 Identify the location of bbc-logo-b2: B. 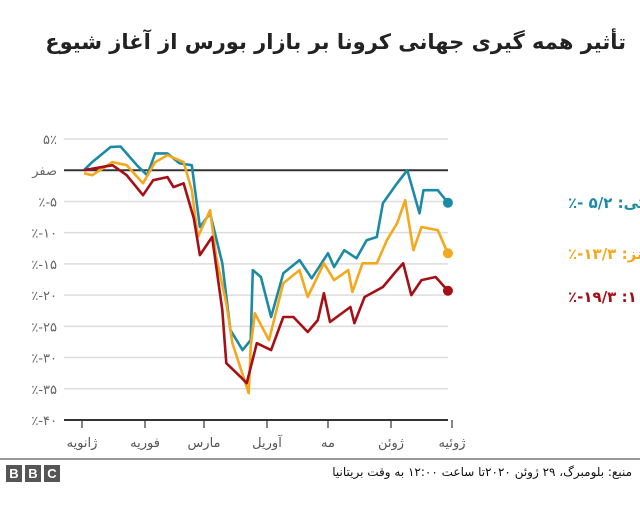
(33, 473).